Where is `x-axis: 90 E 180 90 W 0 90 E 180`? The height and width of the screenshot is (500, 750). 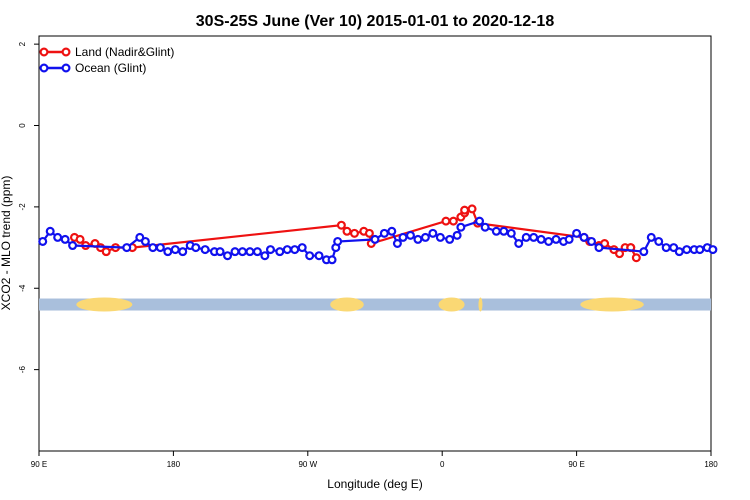
x-axis: 90 E 180 90 W 0 90 E 180 is located at coordinates (374, 460).